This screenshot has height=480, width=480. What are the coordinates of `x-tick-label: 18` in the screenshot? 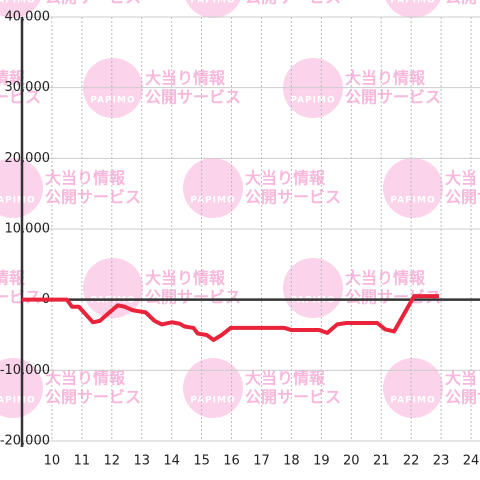 It's located at (291, 461).